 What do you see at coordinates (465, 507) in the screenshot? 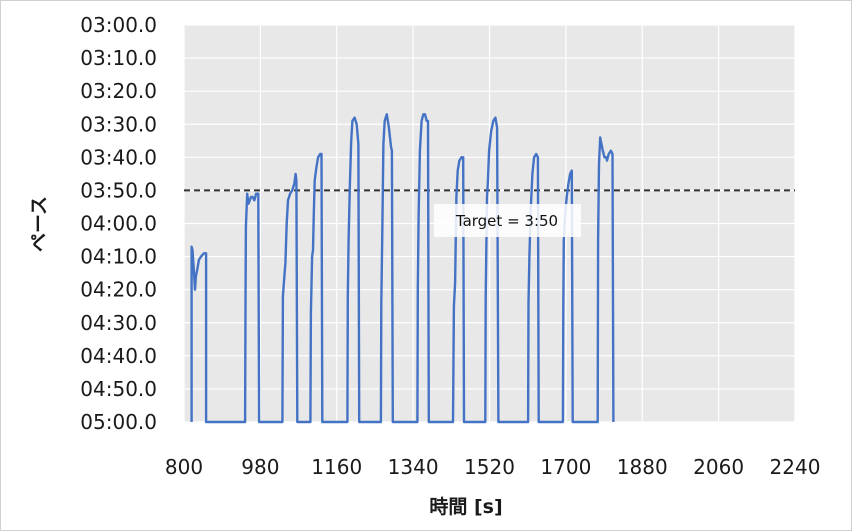
I see `x-axis-title: 時間 [s]` at bounding box center [465, 507].